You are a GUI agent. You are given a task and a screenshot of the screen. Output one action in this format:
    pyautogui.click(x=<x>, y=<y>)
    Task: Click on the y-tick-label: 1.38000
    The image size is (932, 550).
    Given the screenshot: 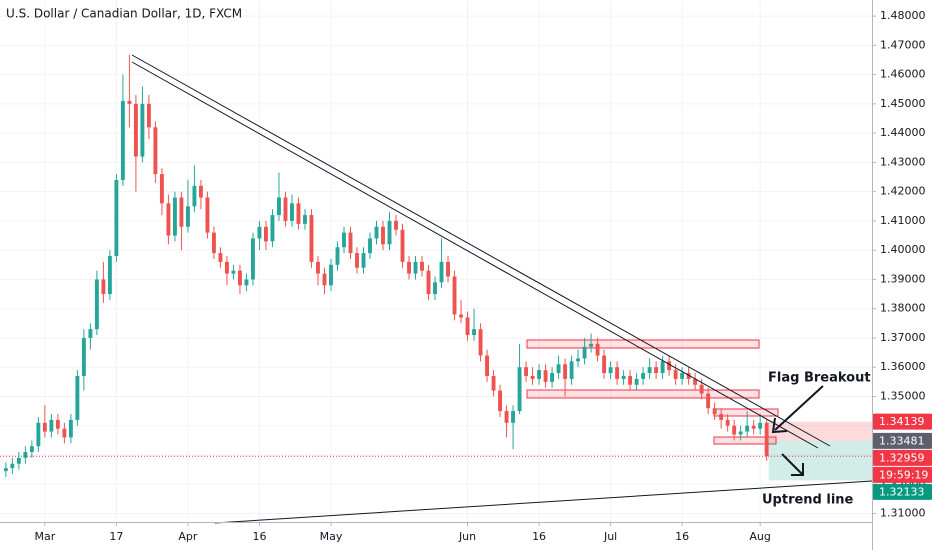 What is the action you would take?
    pyautogui.click(x=903, y=308)
    